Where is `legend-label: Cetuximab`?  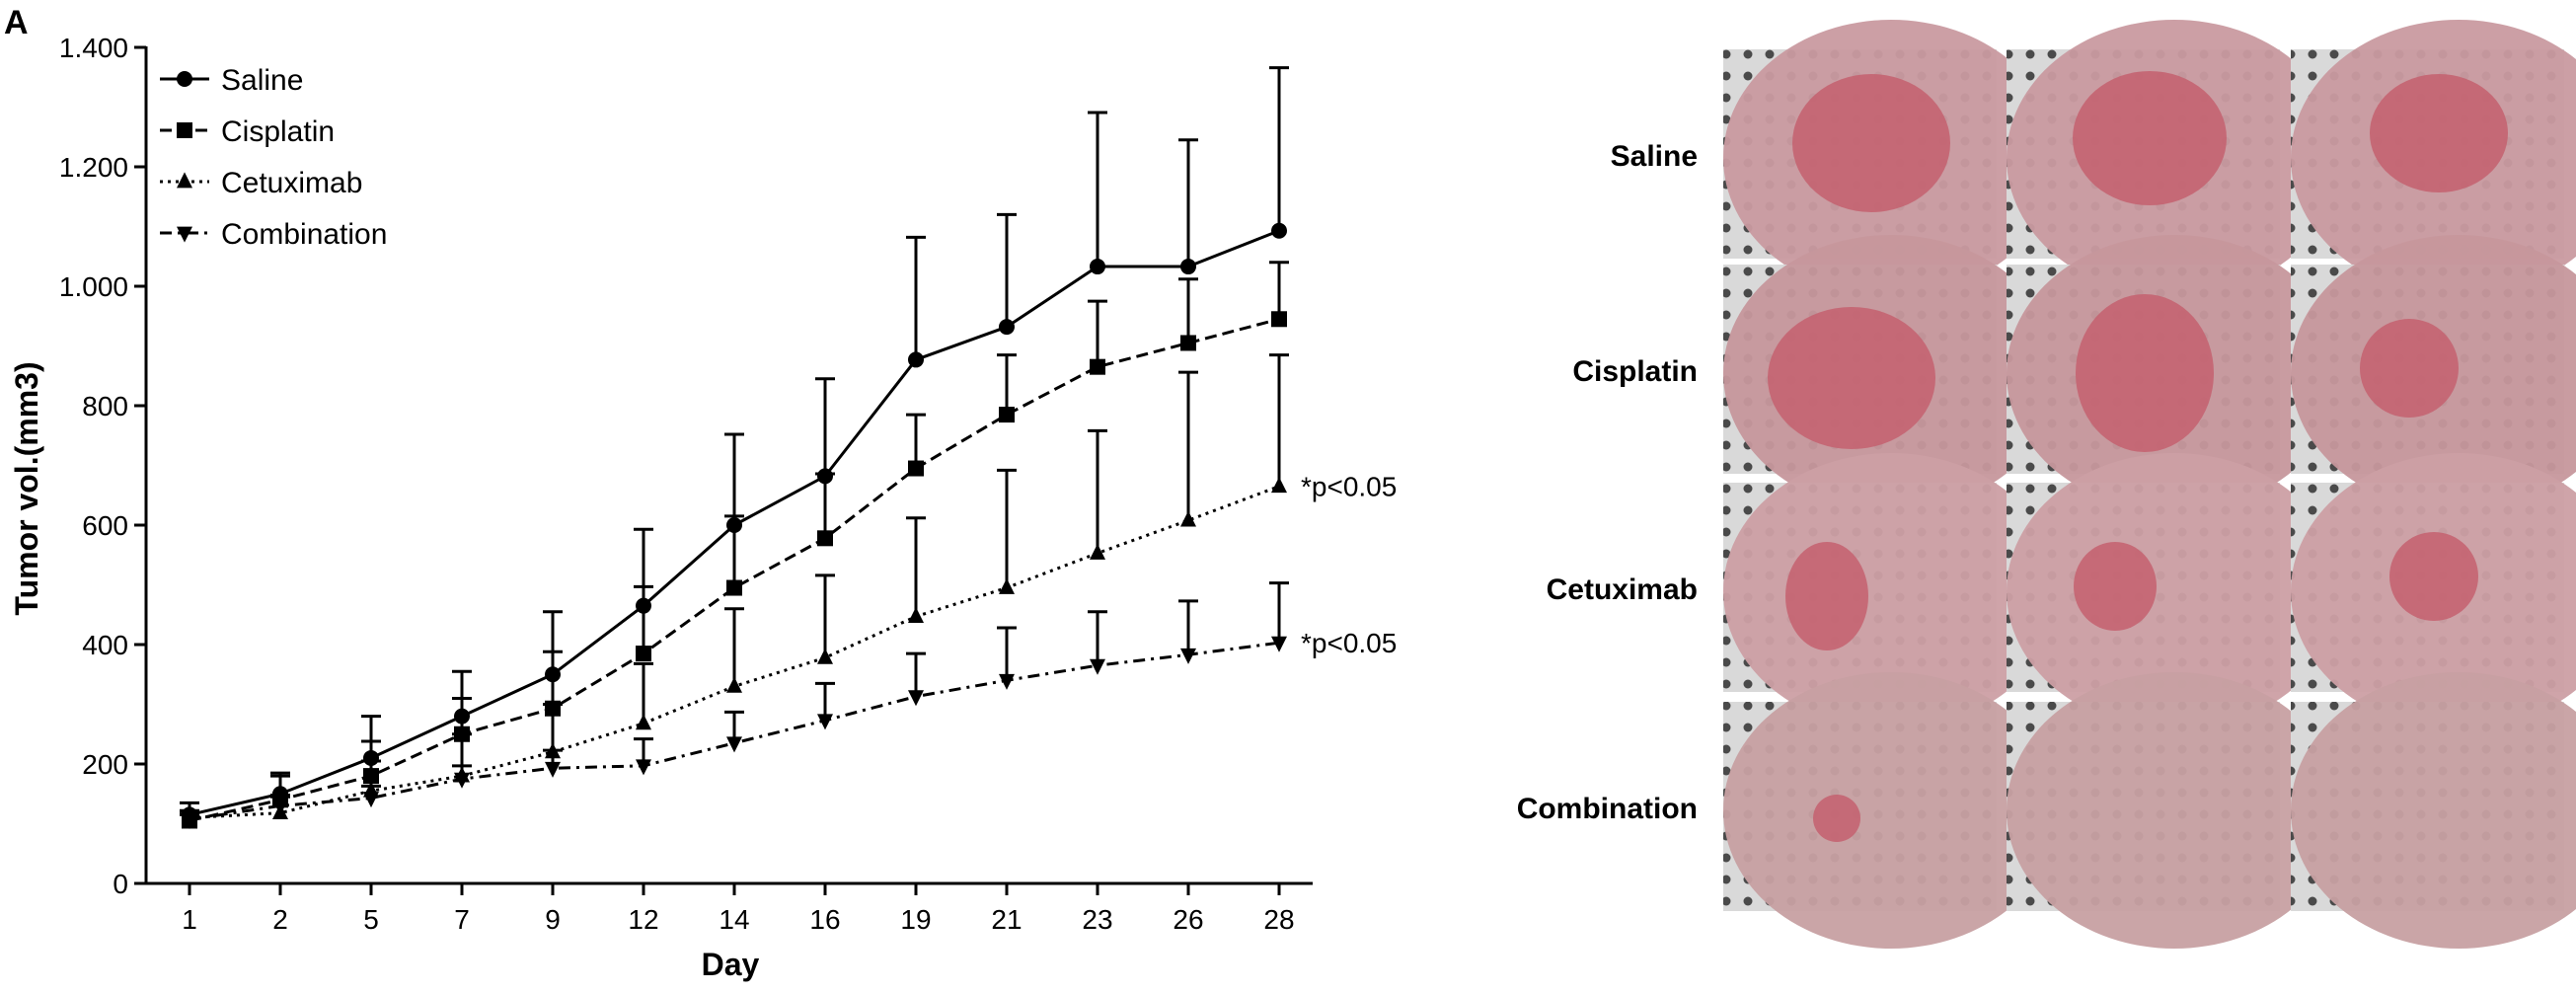 legend-label: Cetuximab is located at coordinates (292, 183).